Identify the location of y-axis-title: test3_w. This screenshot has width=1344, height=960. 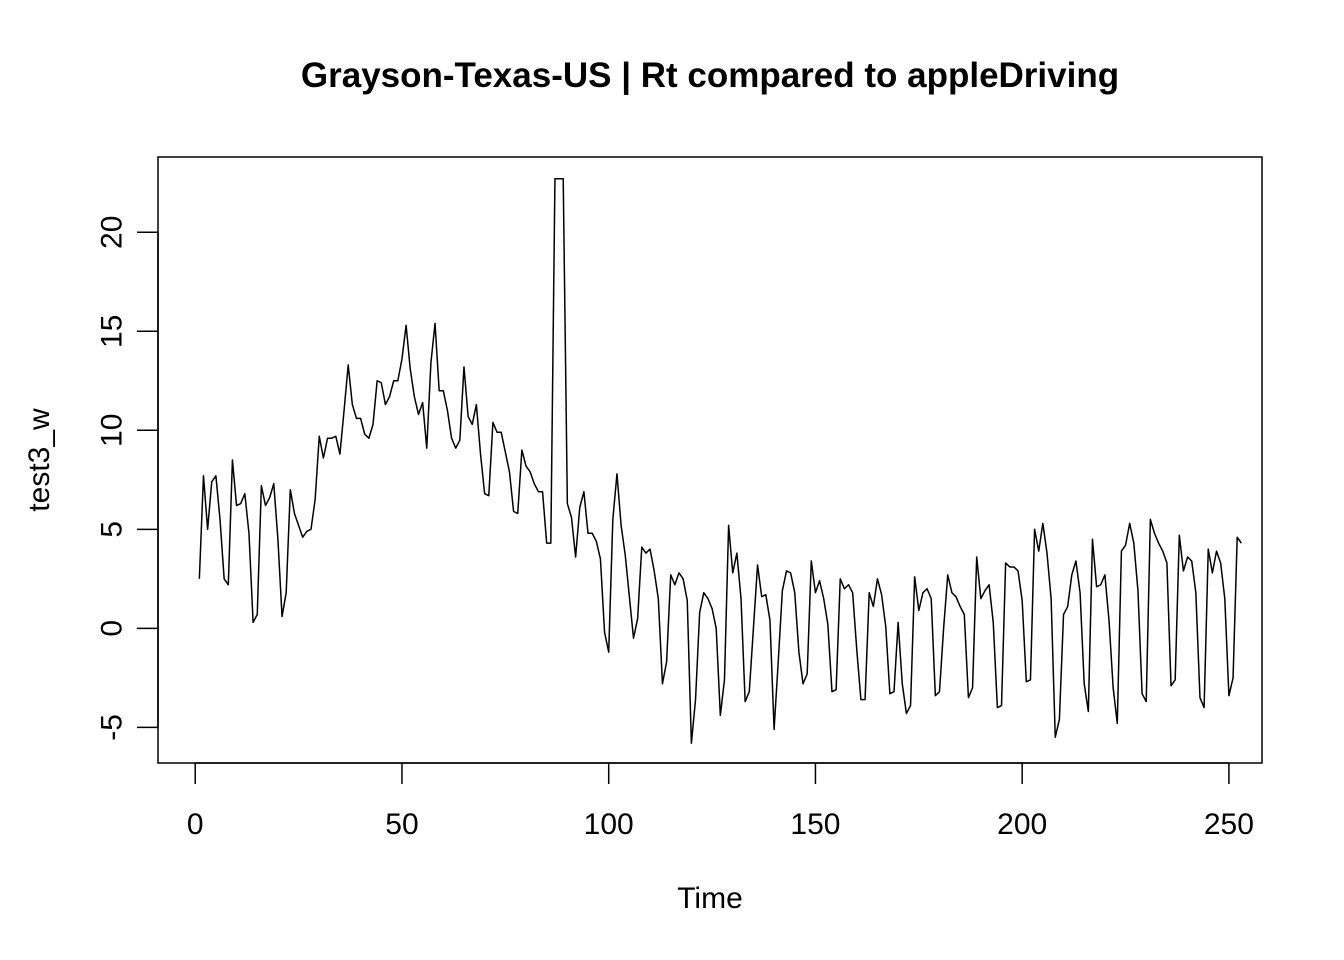
(39, 460).